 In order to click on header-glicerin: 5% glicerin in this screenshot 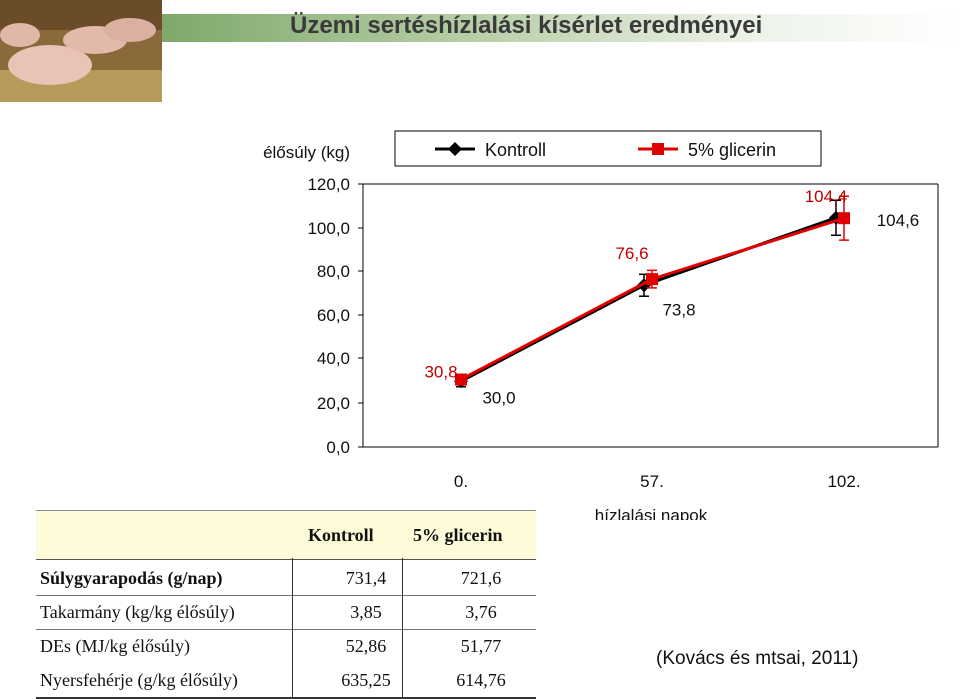, I will do `click(458, 535)`.